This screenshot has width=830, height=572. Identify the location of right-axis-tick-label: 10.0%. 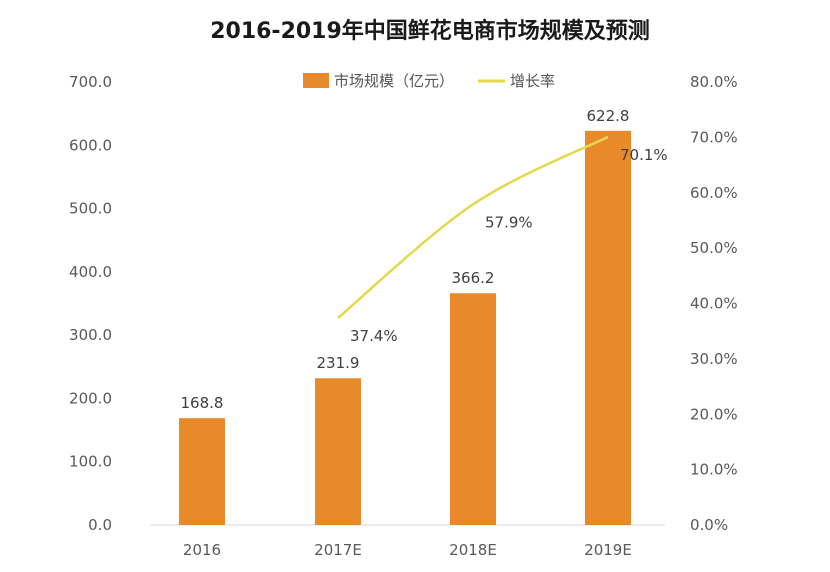
(714, 470).